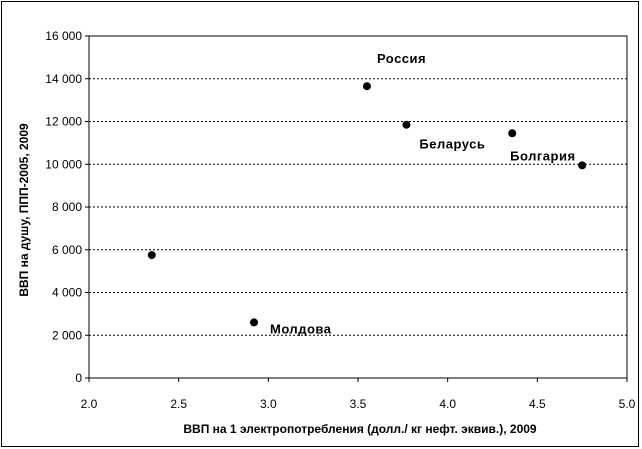 Image resolution: width=642 pixels, height=449 pixels. What do you see at coordinates (627, 404) in the screenshot?
I see `x-tick-label: 5.0` at bounding box center [627, 404].